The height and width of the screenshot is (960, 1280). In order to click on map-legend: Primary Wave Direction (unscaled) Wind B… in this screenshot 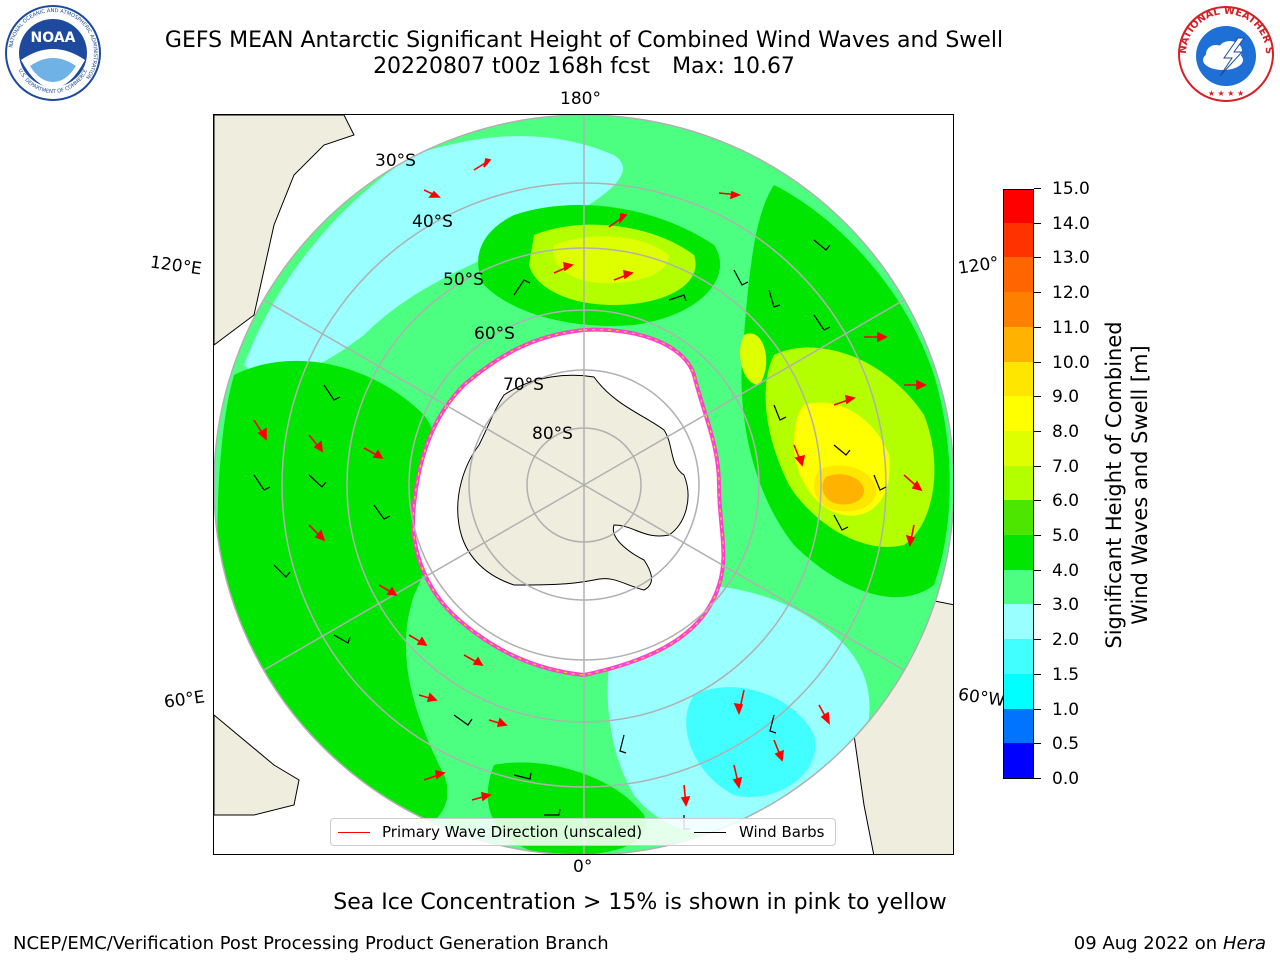, I will do `click(583, 832)`.